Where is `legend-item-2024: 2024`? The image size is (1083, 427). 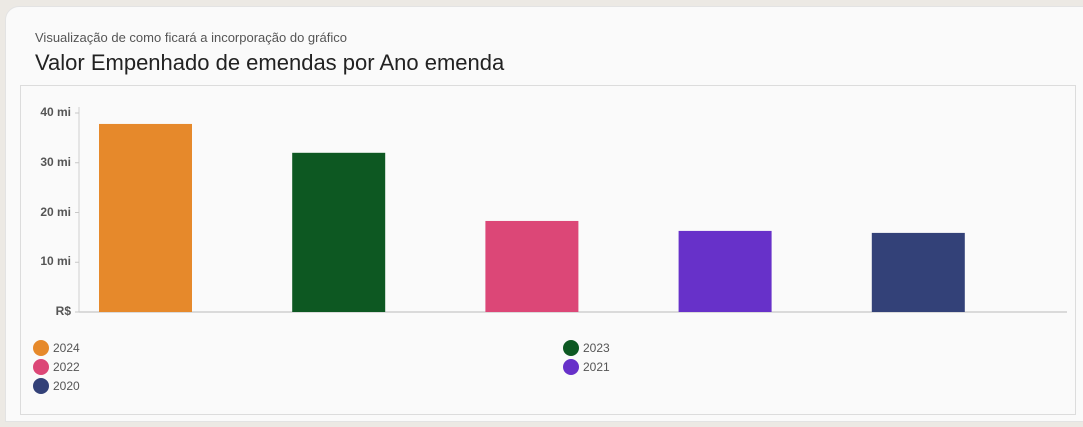 legend-item-2024: 2024 is located at coordinates (56, 348).